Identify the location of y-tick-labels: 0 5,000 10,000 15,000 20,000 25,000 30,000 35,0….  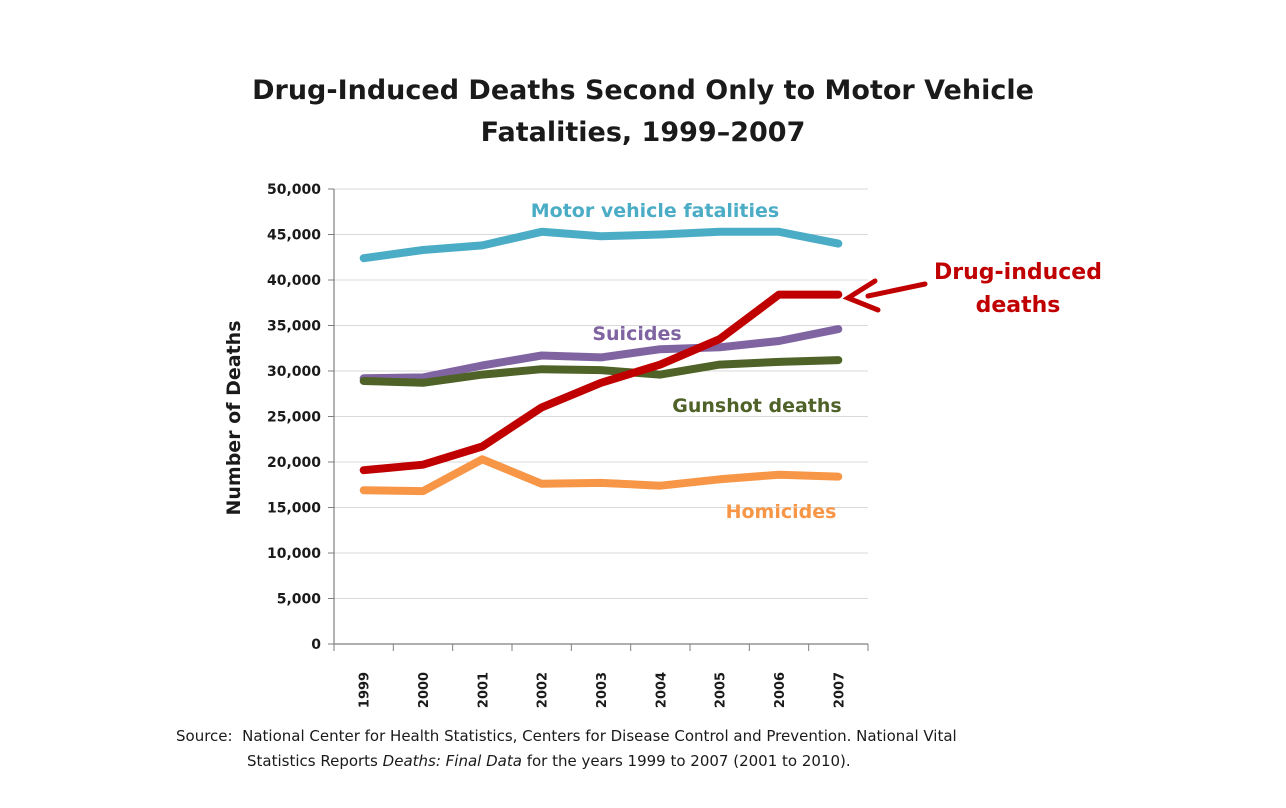
(294, 417).